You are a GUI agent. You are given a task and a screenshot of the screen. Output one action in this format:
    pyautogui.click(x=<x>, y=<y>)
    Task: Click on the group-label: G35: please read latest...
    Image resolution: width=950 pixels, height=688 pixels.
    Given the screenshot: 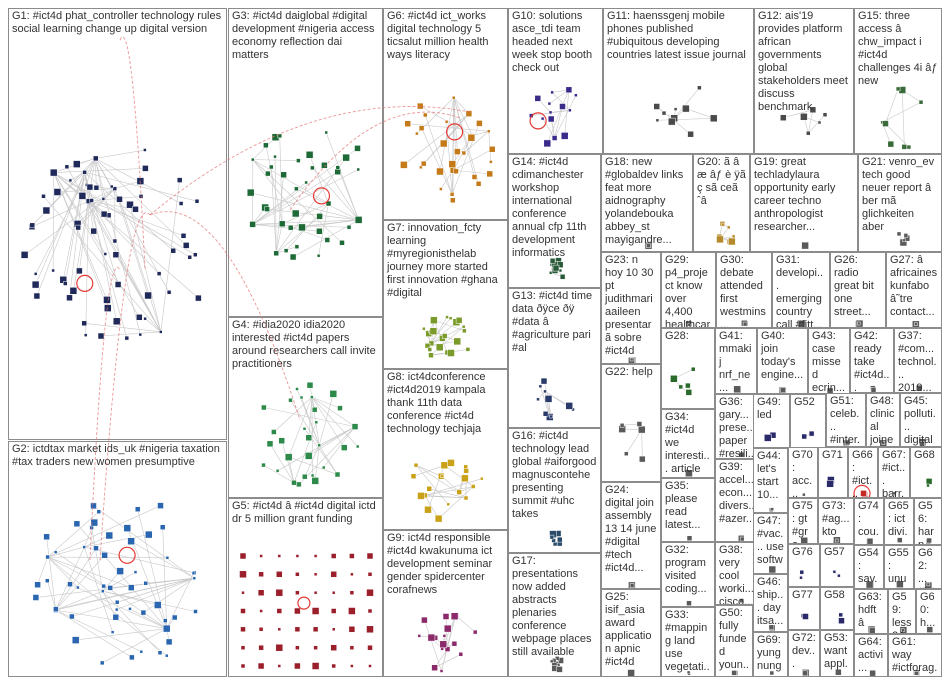 What is the action you would take?
    pyautogui.click(x=683, y=505)
    